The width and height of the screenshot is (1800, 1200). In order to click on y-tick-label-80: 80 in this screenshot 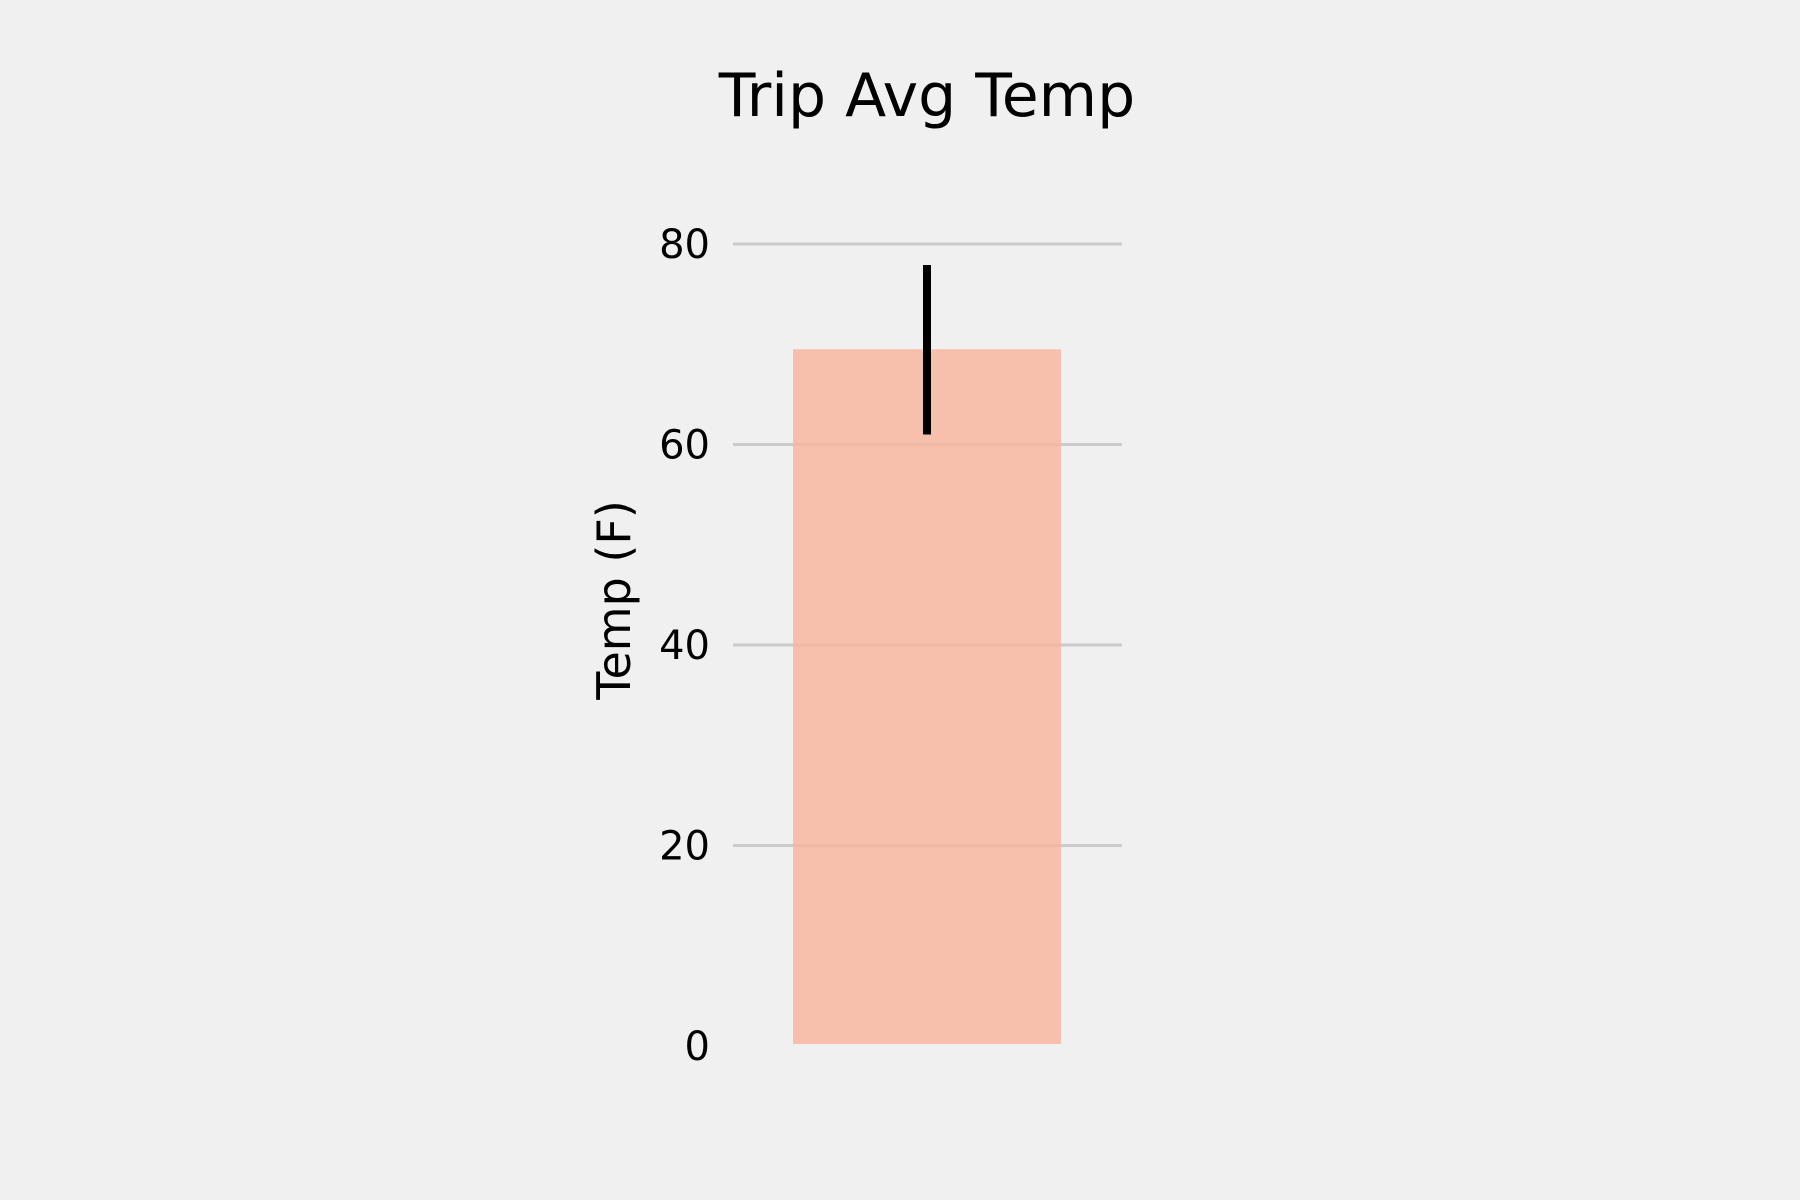, I will do `click(684, 245)`.